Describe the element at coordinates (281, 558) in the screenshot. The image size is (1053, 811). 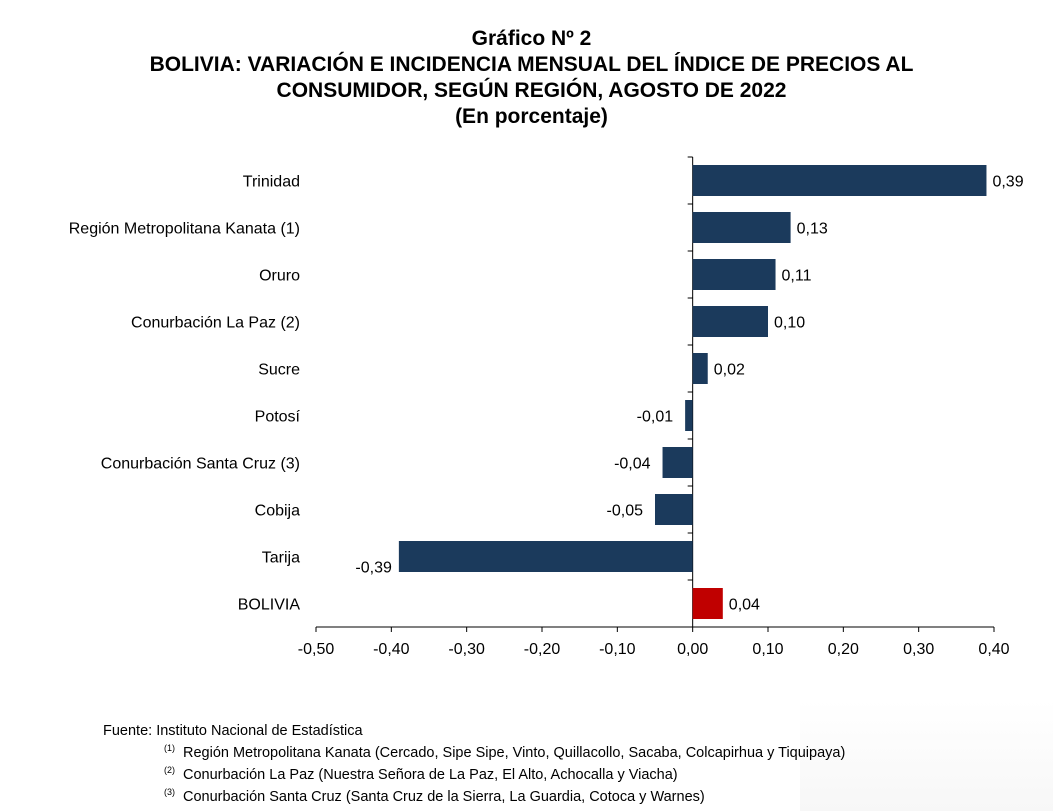
I see `category-label: Tarija` at that location.